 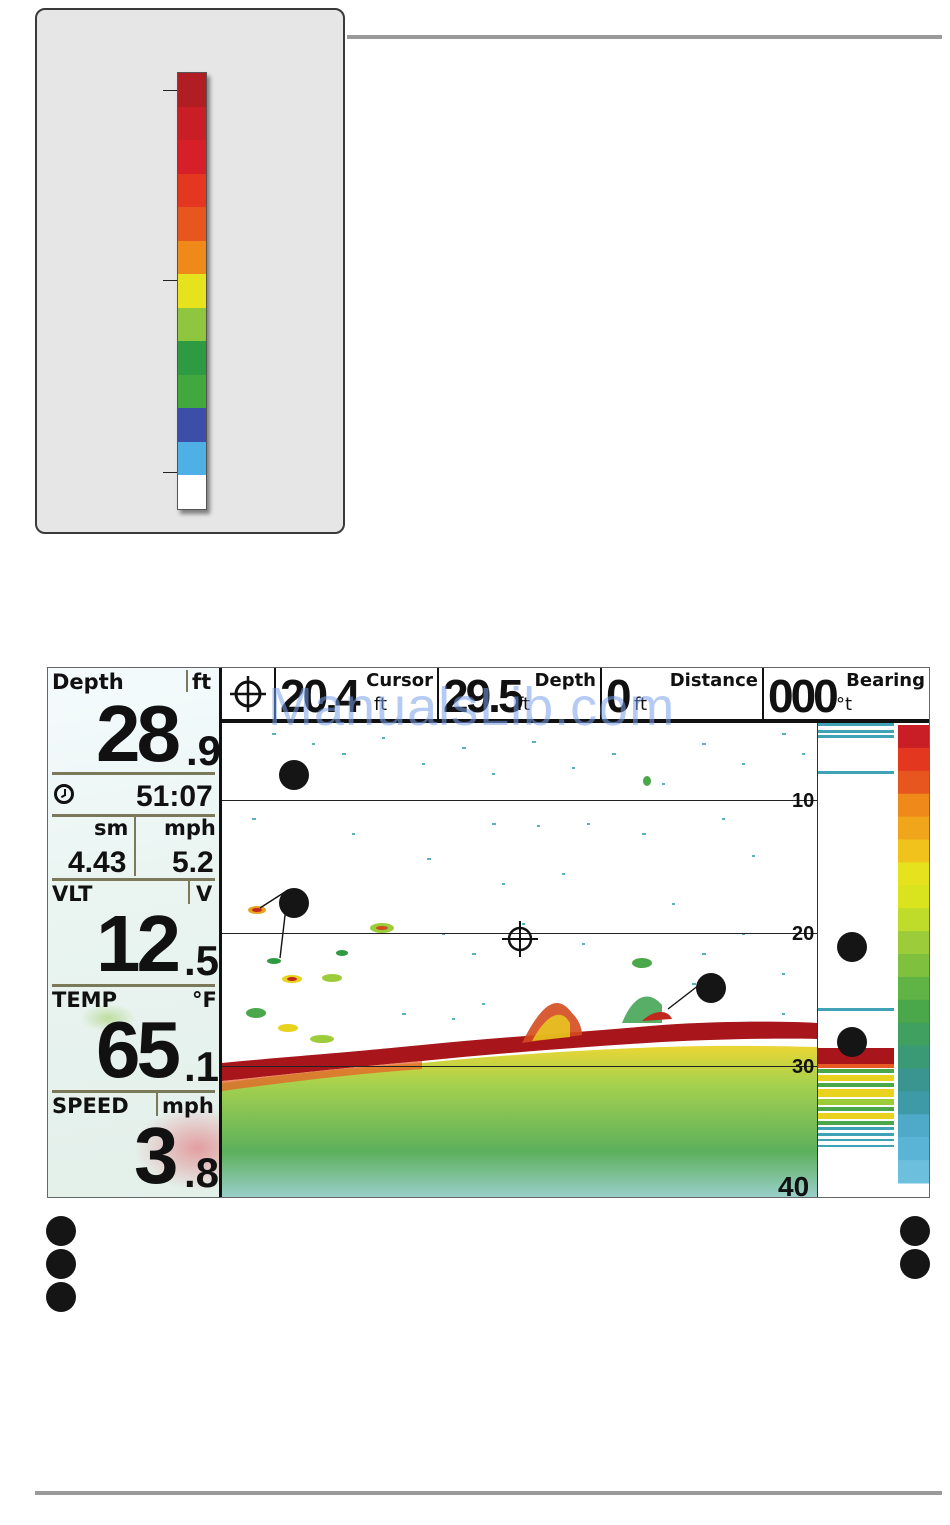 I want to click on small-speed-unit: mph, so click(x=190, y=828).